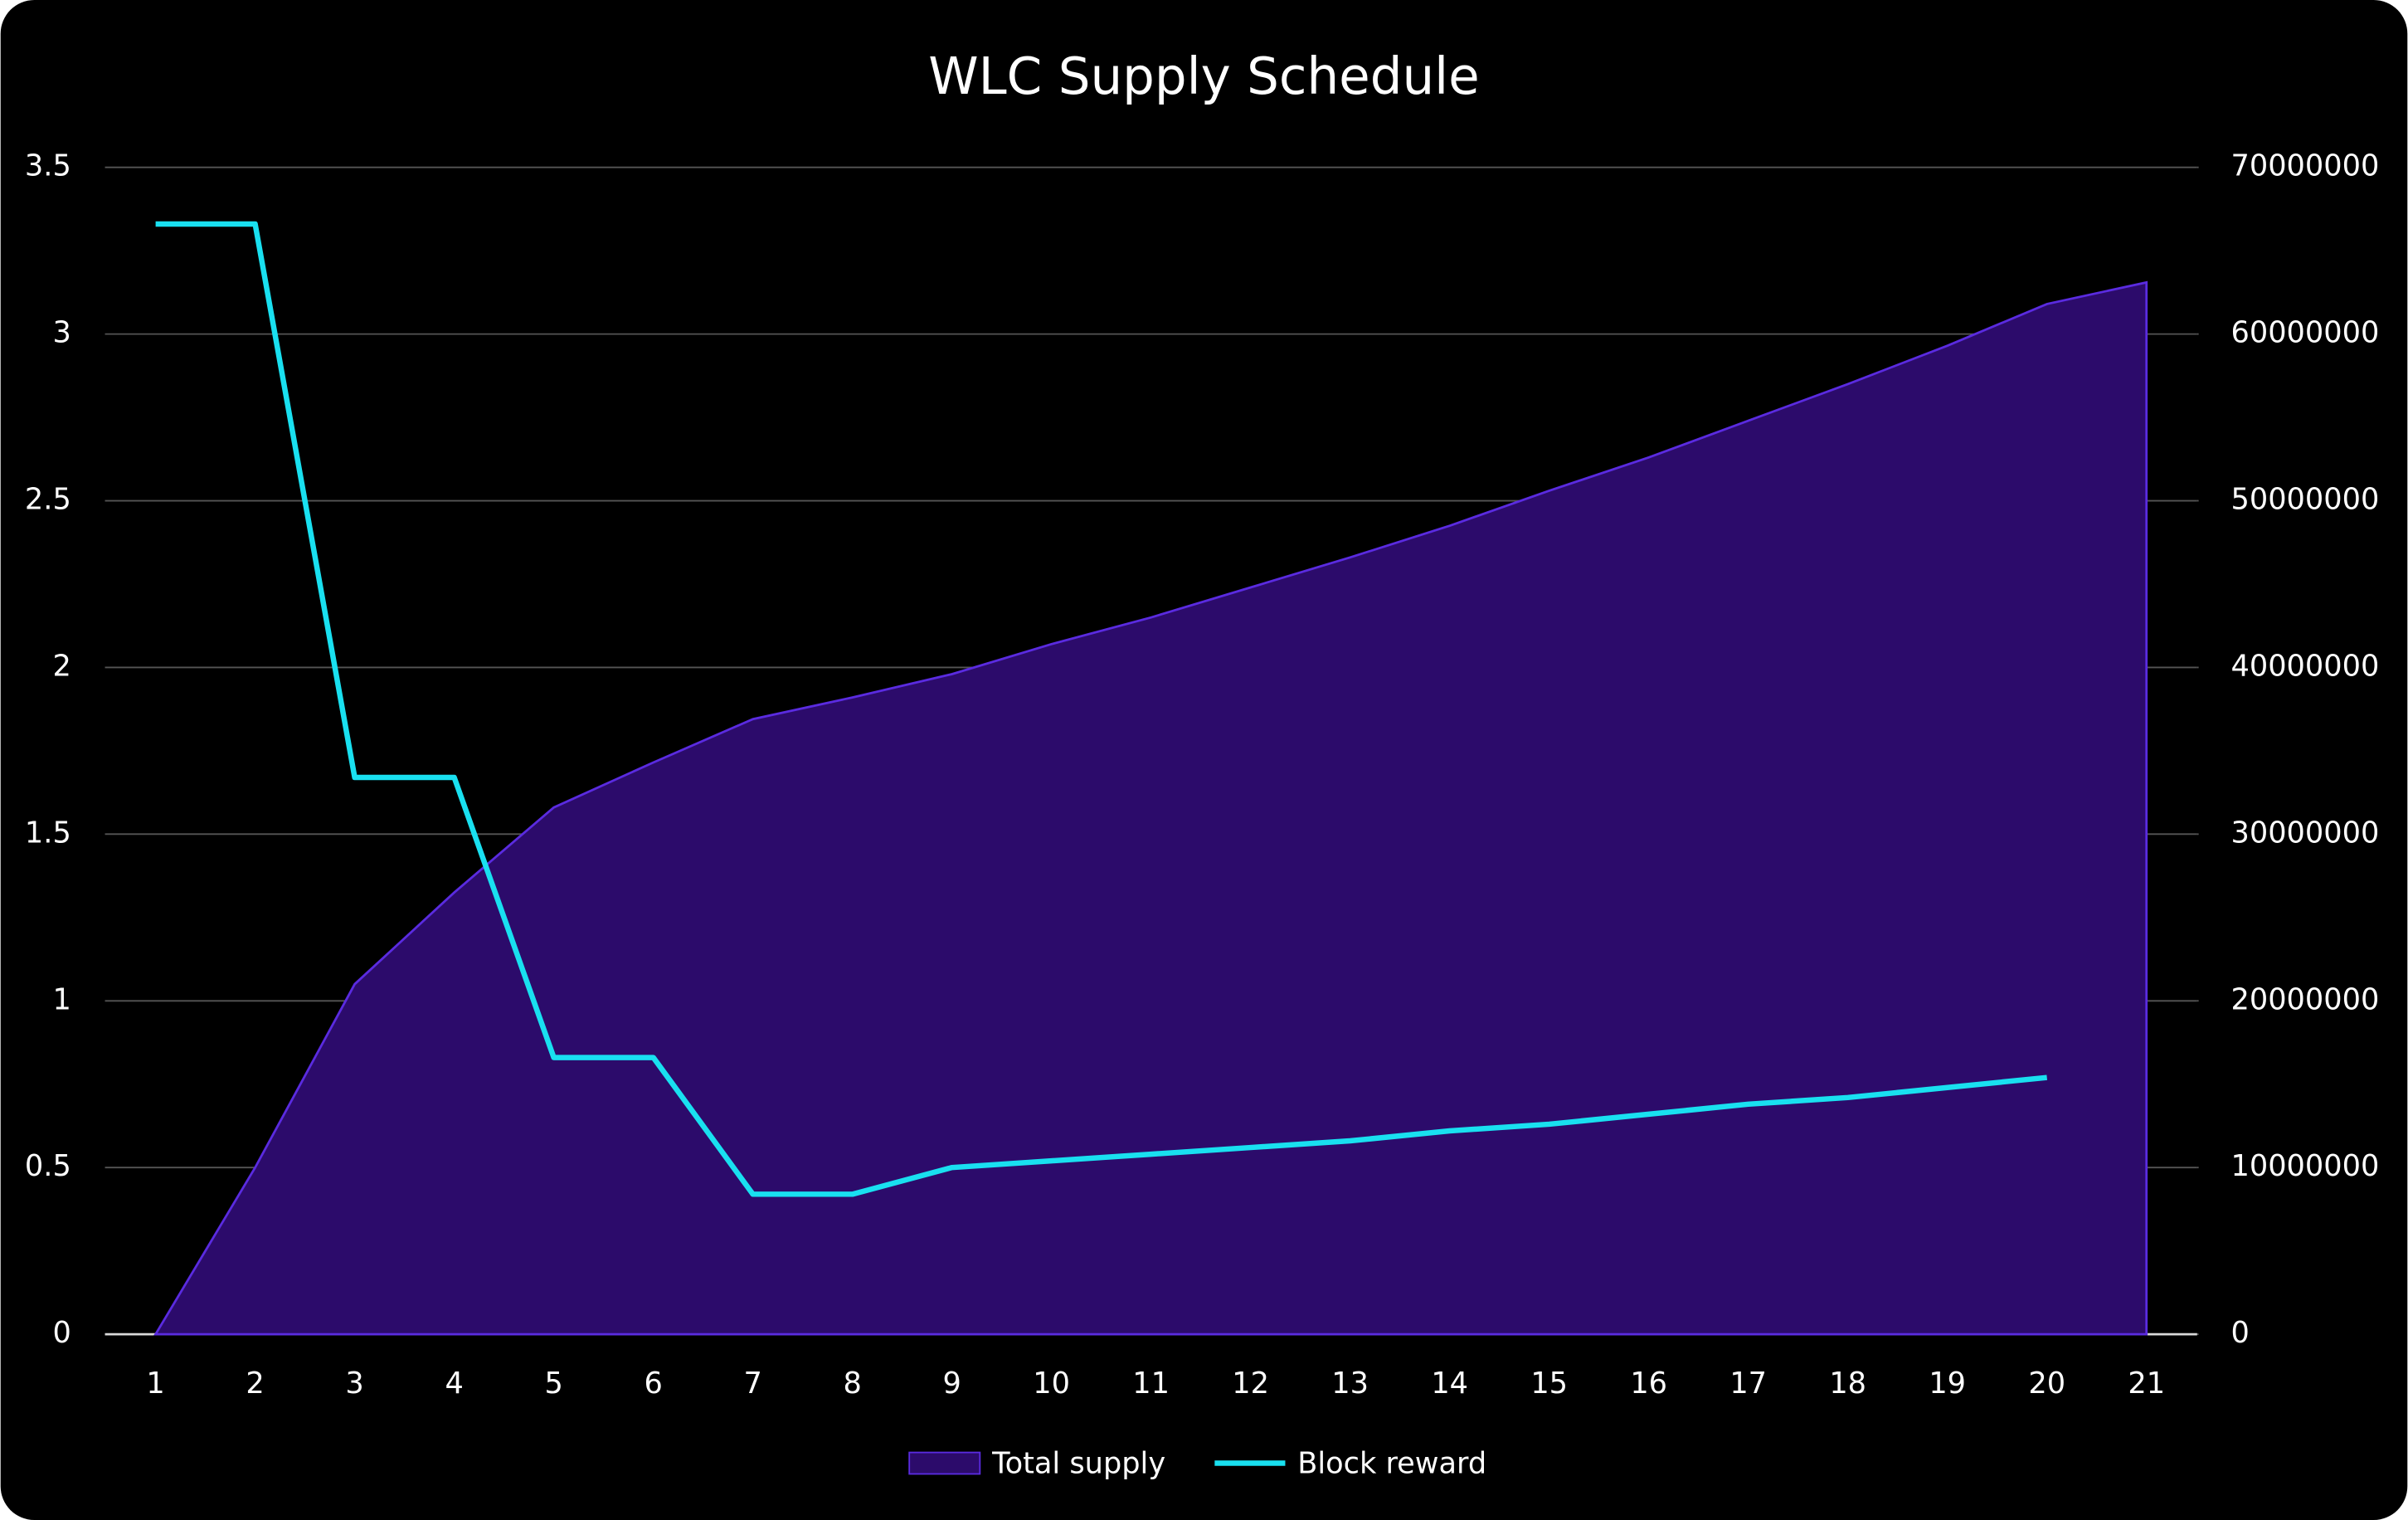 This screenshot has width=2408, height=1520. I want to click on x-tick-label: 2, so click(255, 1384).